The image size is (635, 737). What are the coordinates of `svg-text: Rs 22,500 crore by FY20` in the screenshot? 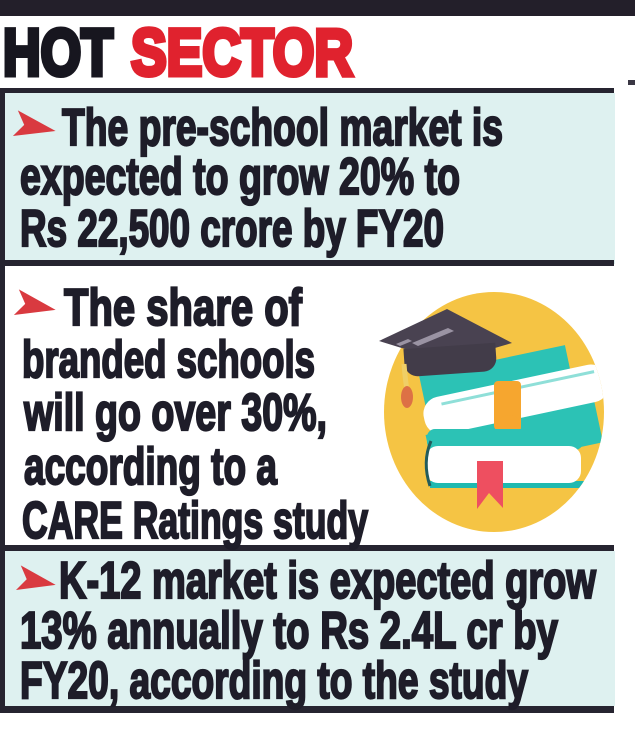 It's located at (232, 229).